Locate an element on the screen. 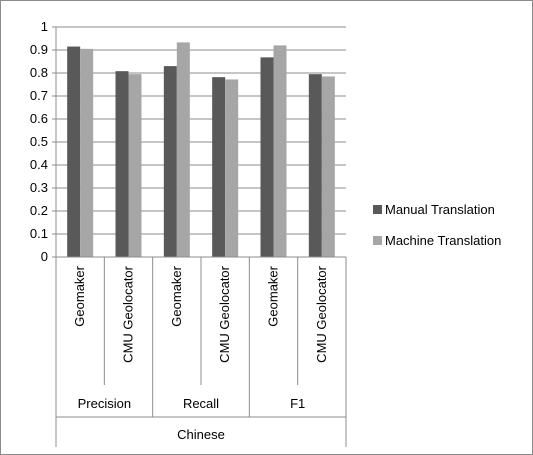 The image size is (533, 455). y-tick-label: 0.9 is located at coordinates (39, 49).